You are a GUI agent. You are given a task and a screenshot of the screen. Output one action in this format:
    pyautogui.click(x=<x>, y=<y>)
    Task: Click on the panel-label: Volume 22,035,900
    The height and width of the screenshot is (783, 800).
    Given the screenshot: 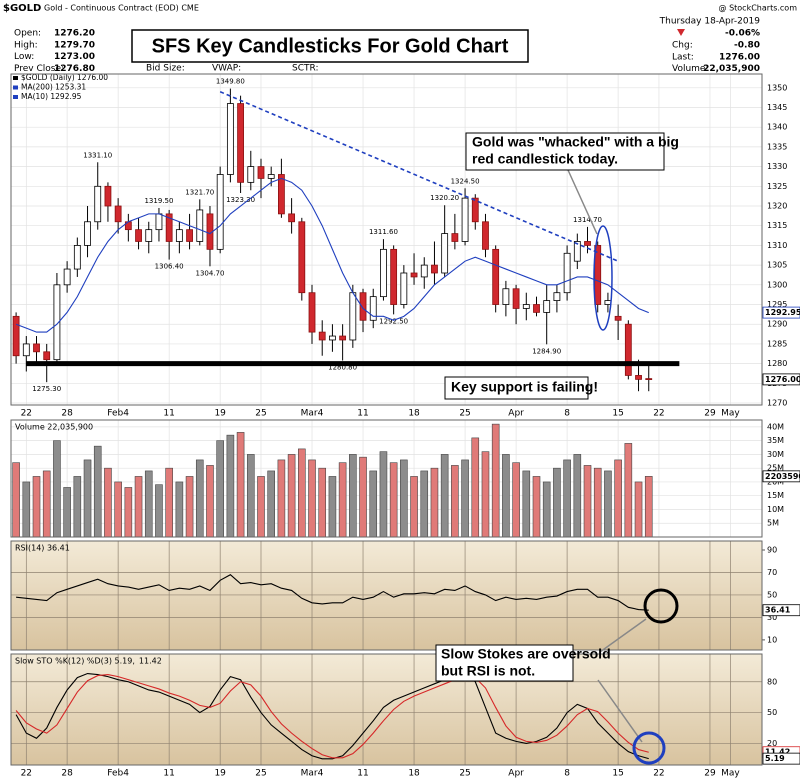 What is the action you would take?
    pyautogui.click(x=54, y=427)
    